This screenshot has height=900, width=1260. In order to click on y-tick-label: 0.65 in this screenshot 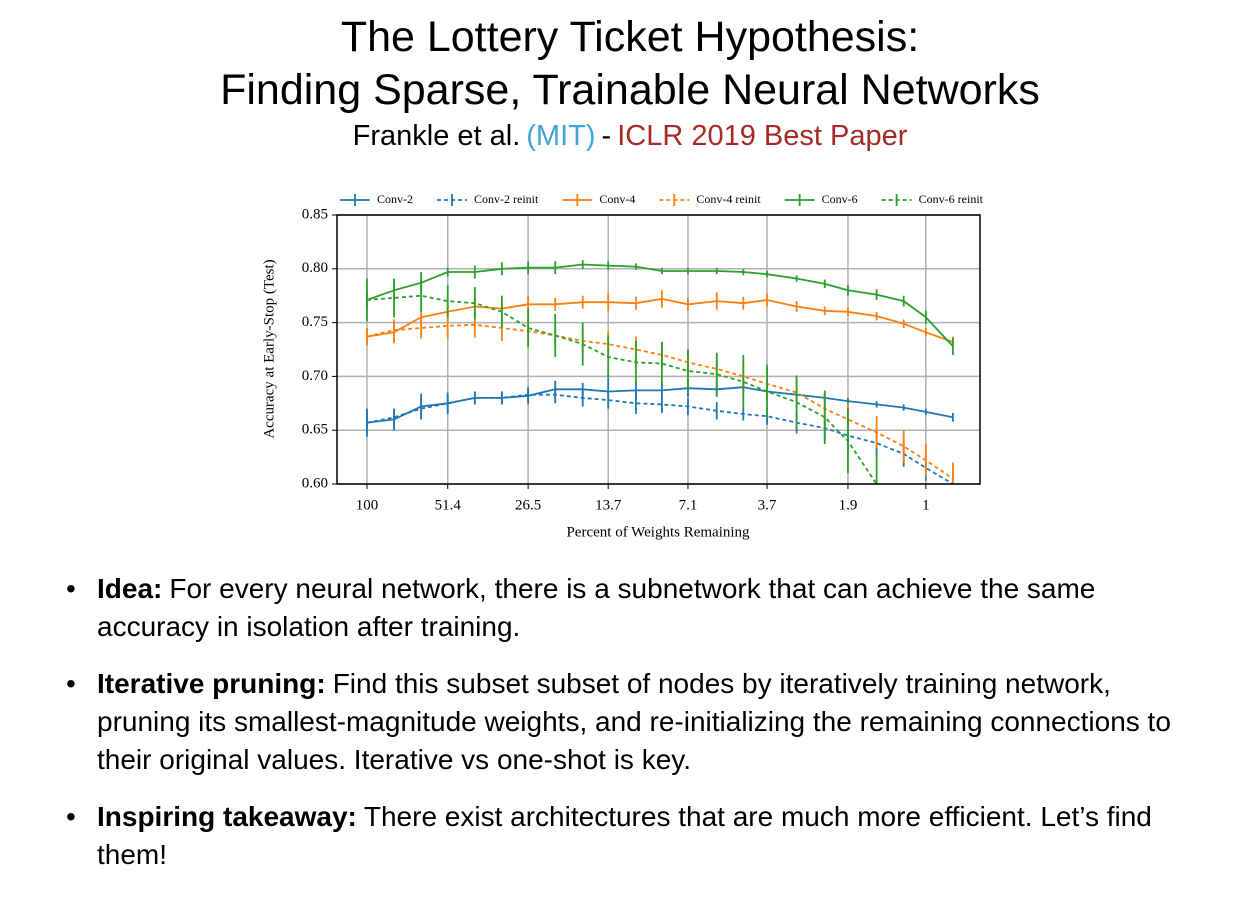, I will do `click(315, 430)`.